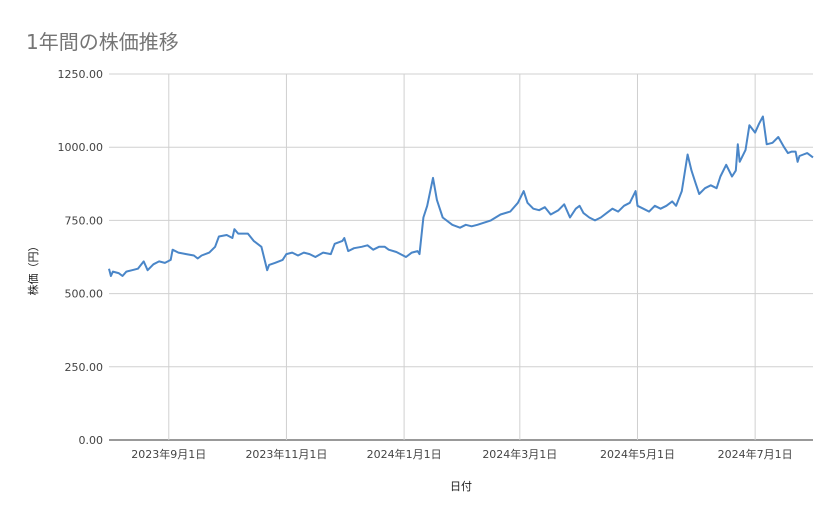  I want to click on x-tick-label: 2023年9月1日, so click(168, 454).